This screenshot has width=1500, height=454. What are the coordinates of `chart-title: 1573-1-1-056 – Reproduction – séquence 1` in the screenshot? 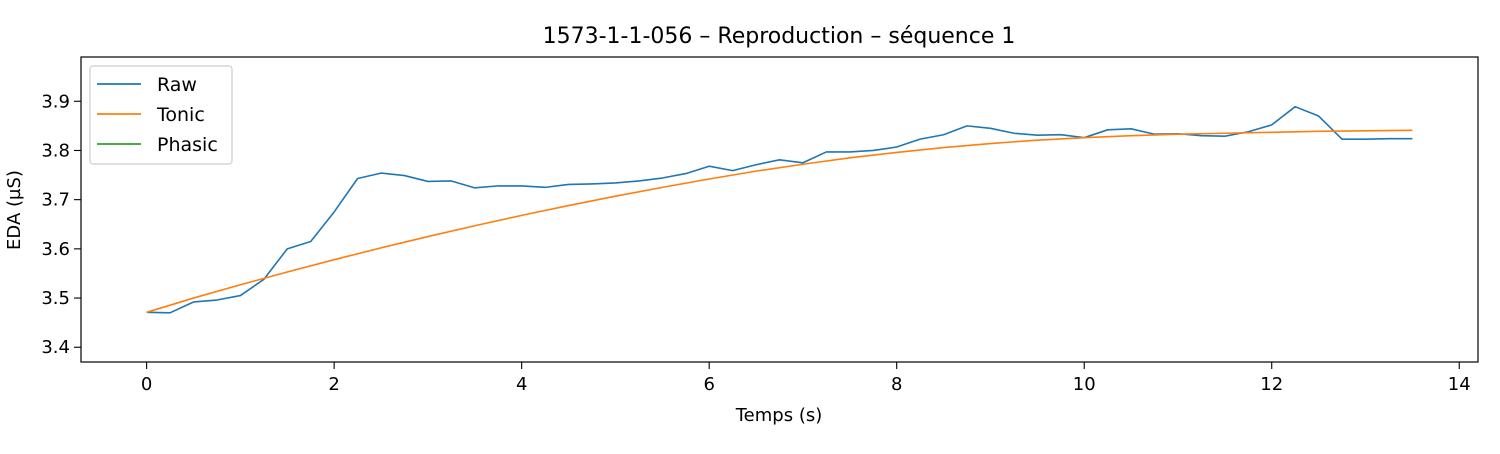 It's located at (779, 36).